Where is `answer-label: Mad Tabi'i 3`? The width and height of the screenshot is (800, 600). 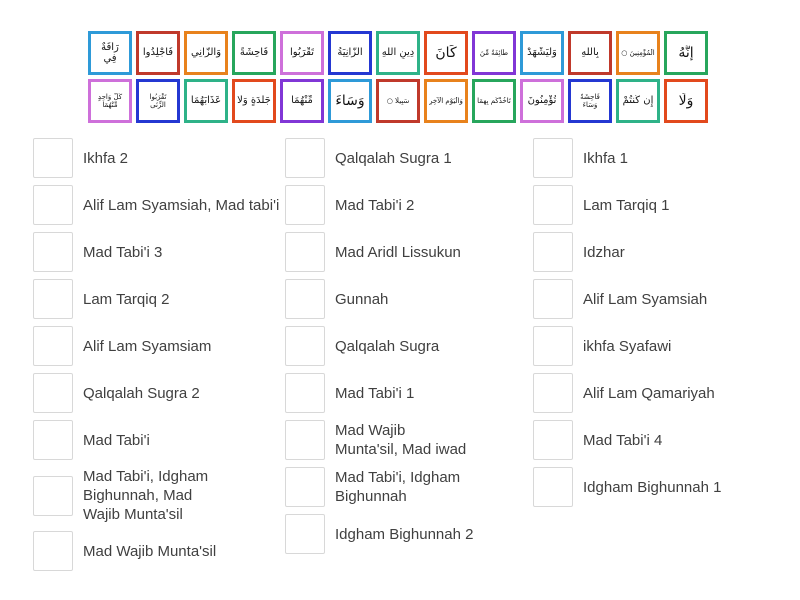
answer-label: Mad Tabi'i 3 is located at coordinates (123, 252).